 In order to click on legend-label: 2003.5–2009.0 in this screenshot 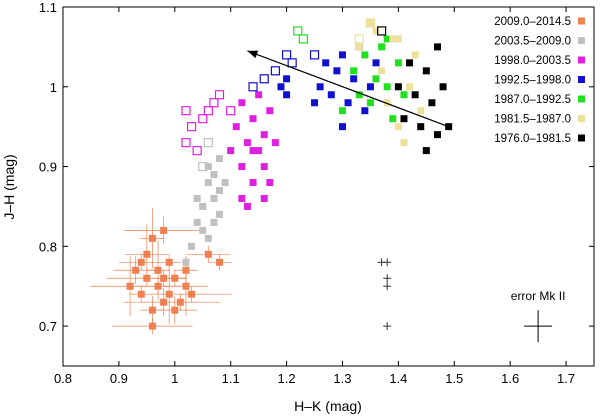, I will do `click(532, 42)`.